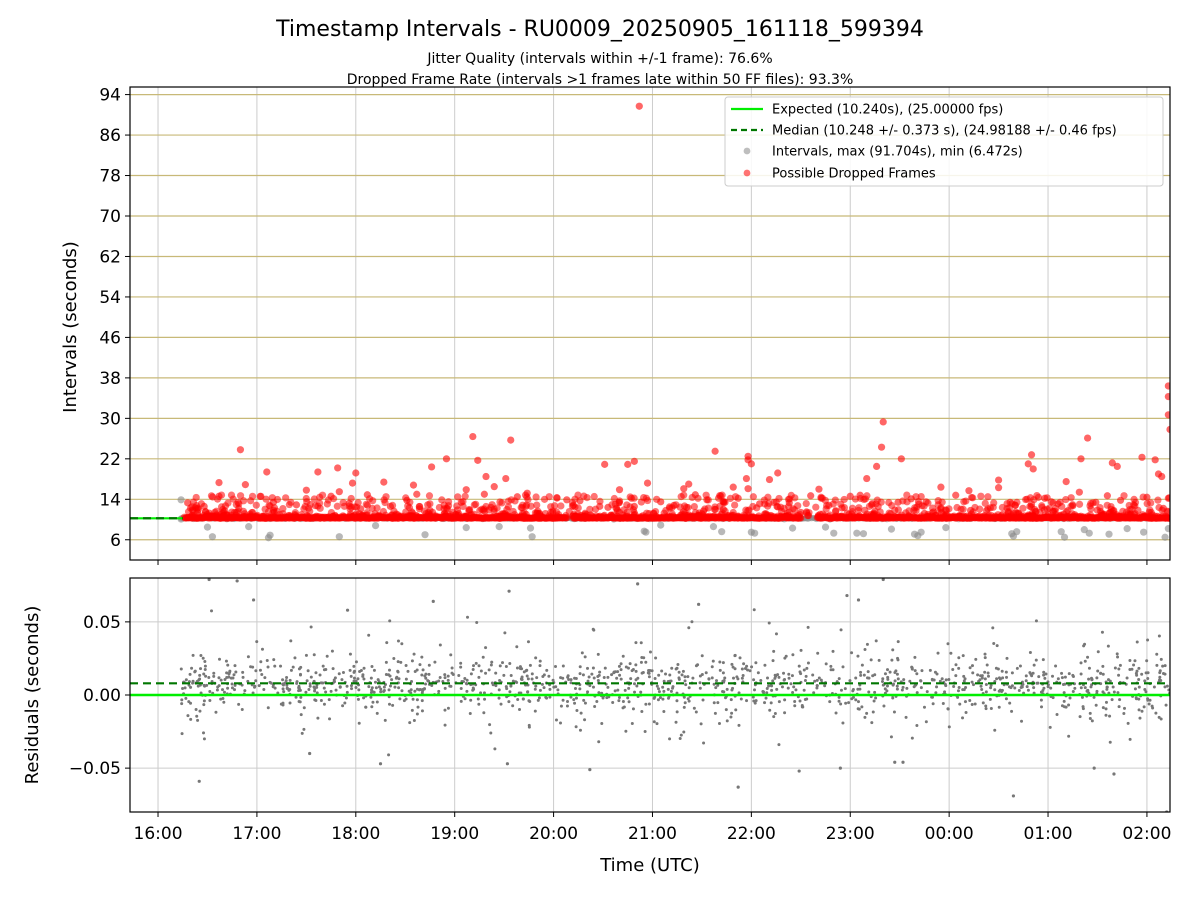  What do you see at coordinates (110, 419) in the screenshot?
I see `top-y-tick-label: 30` at bounding box center [110, 419].